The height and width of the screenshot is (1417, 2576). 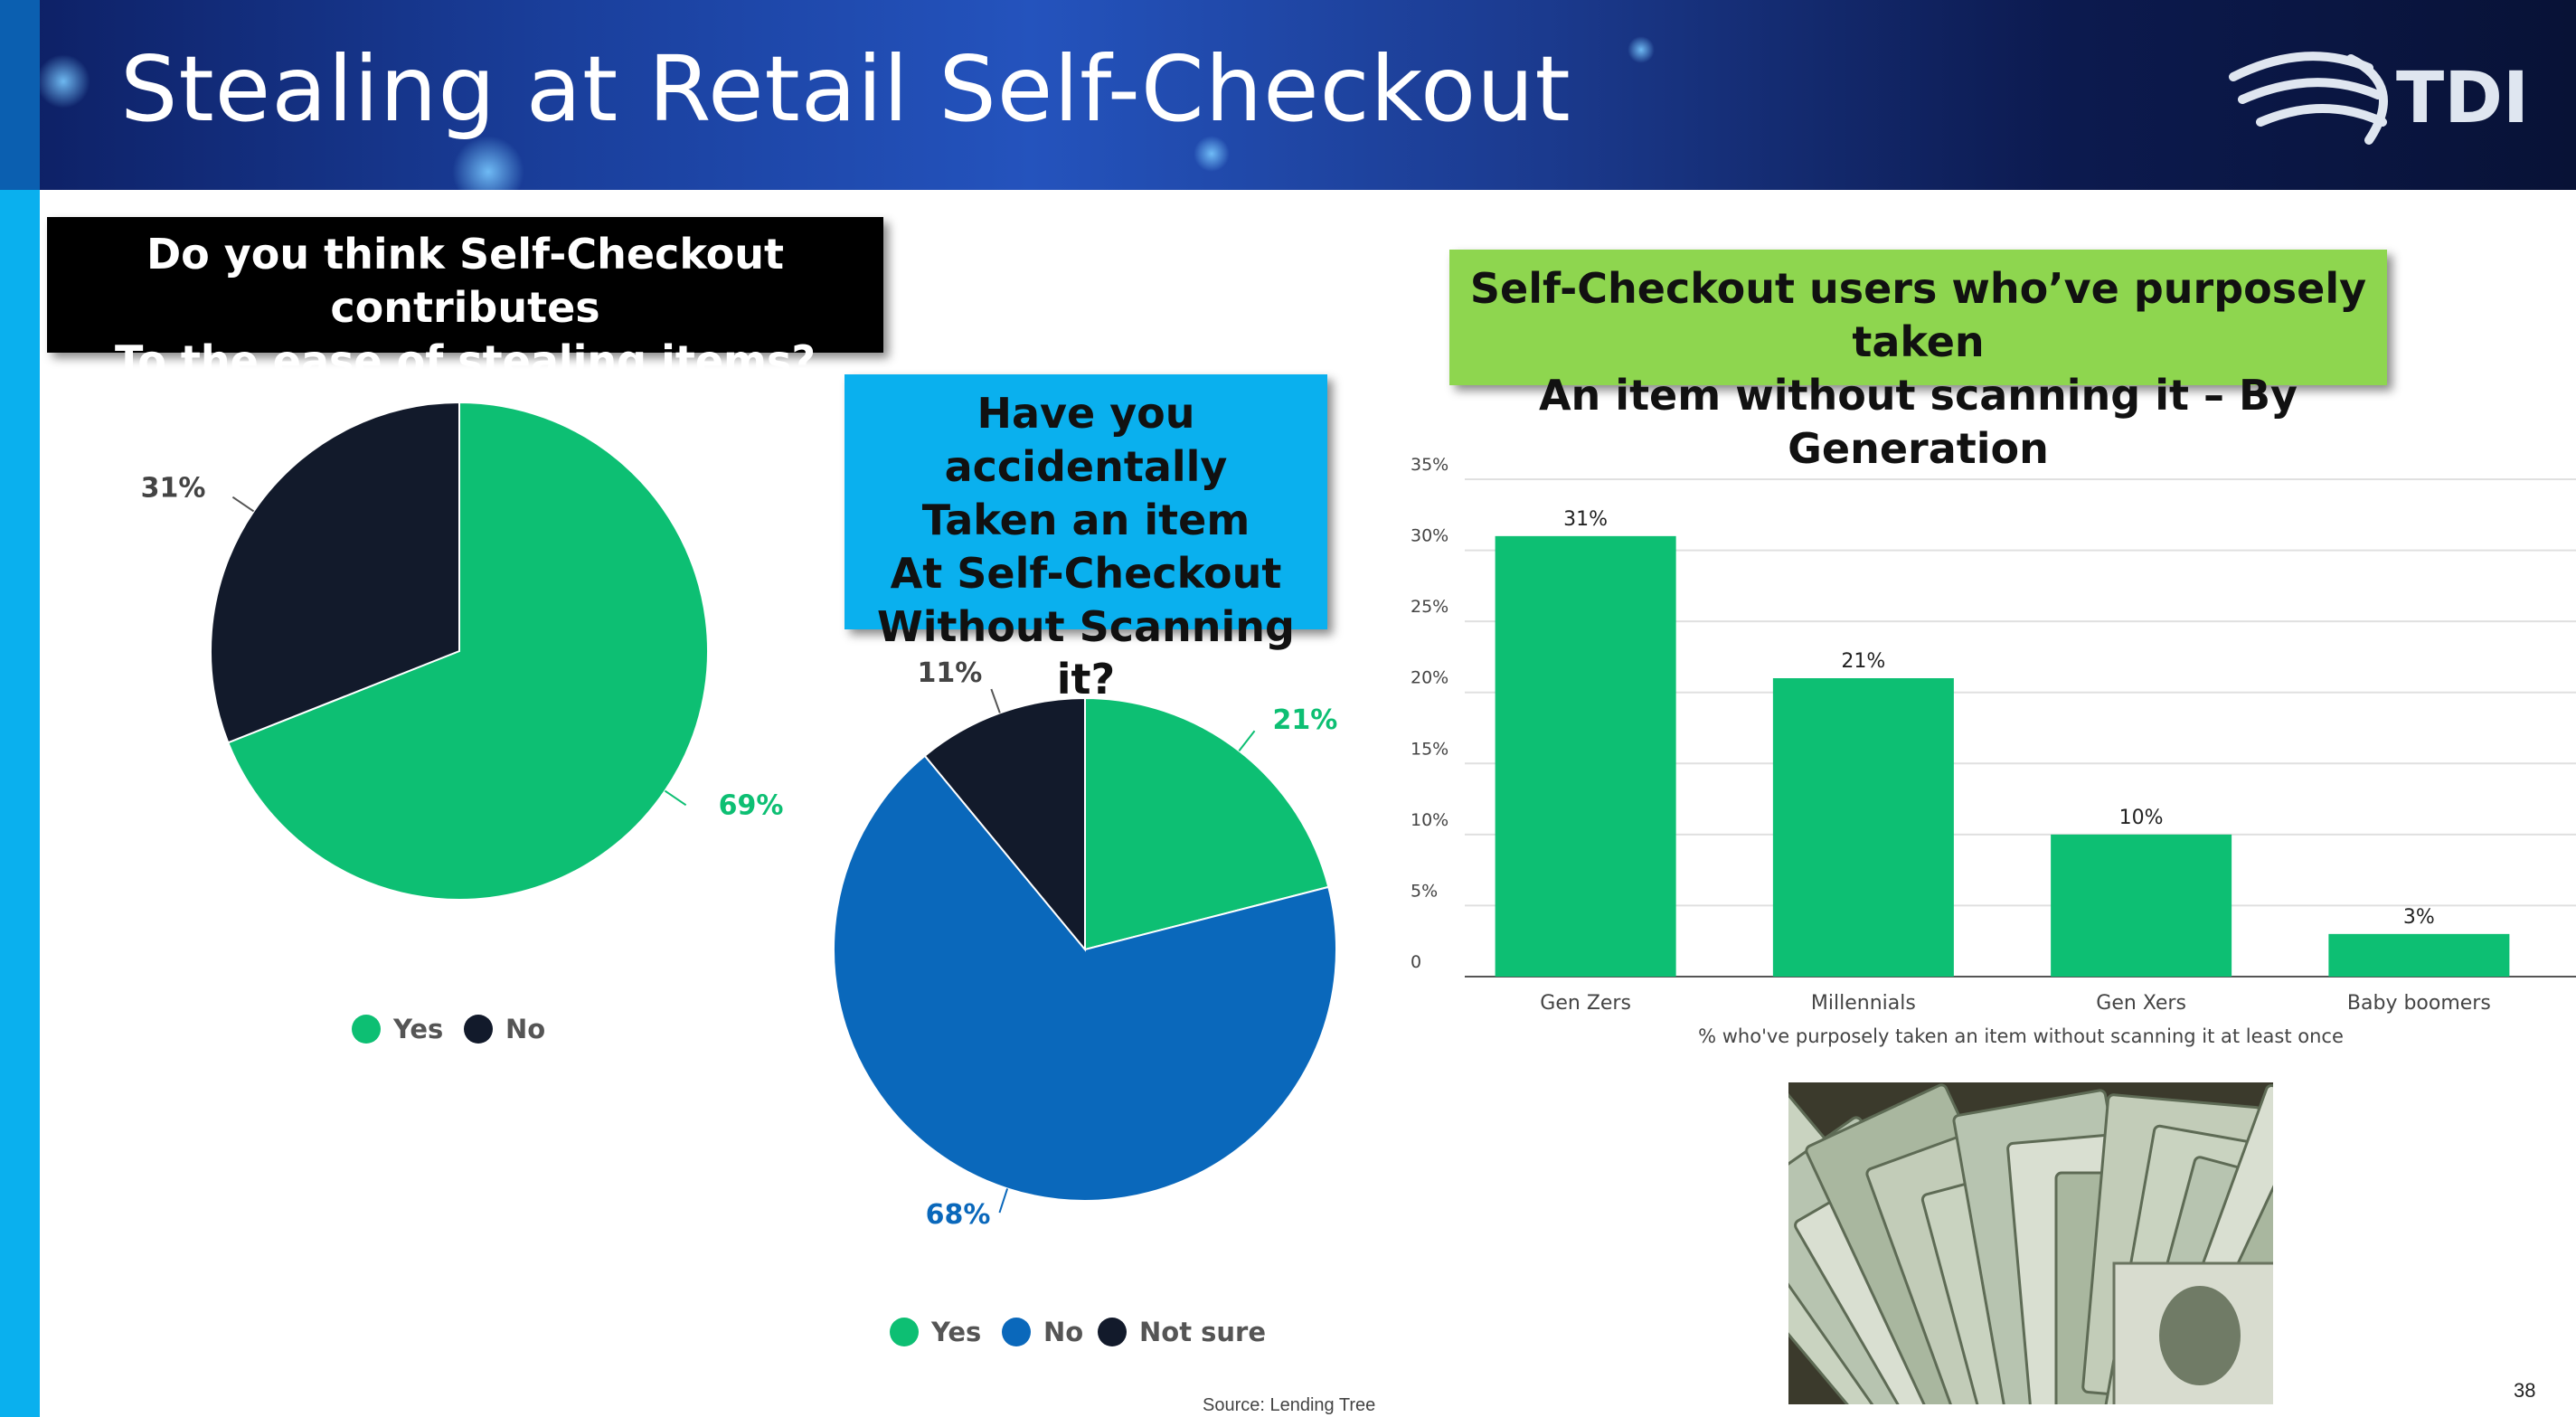 What do you see at coordinates (845, 89) in the screenshot?
I see `page-title: Stealing at Retail Self-Checkout` at bounding box center [845, 89].